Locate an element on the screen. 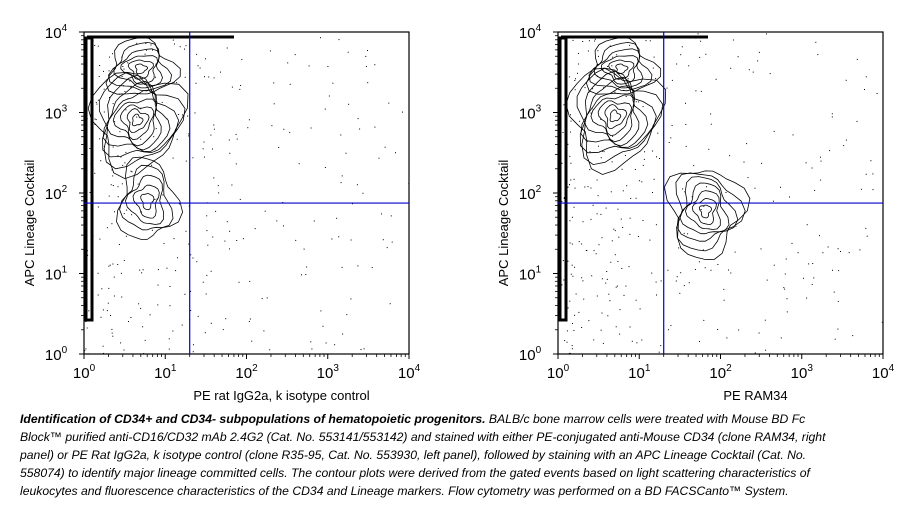 The image size is (910, 531). x-tick-label: 100 is located at coordinates (84, 372).